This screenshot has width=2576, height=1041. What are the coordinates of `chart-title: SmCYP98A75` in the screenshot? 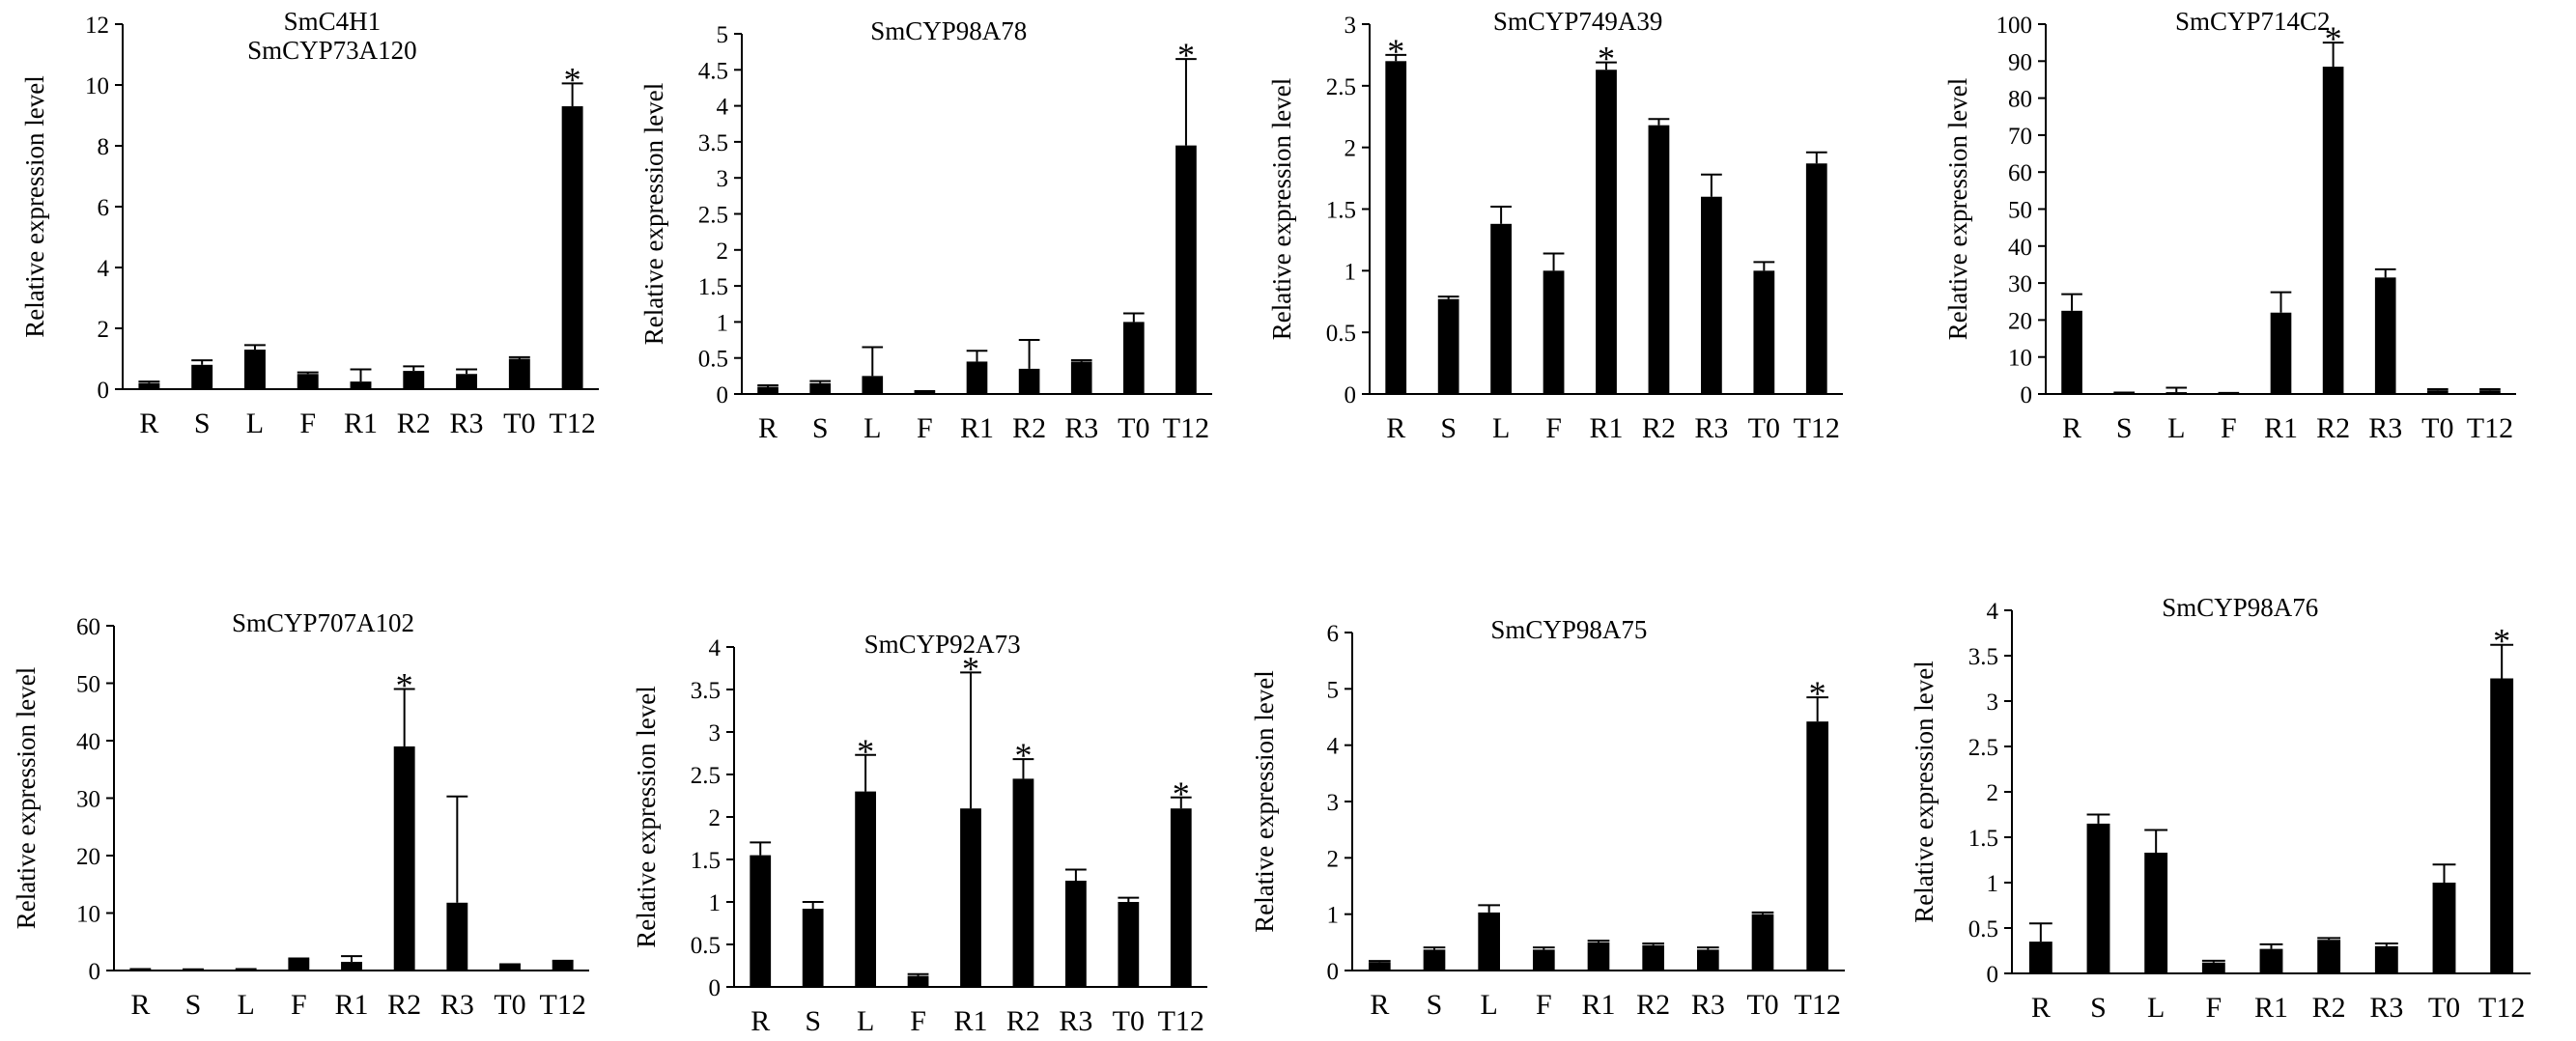 It's located at (1568, 630).